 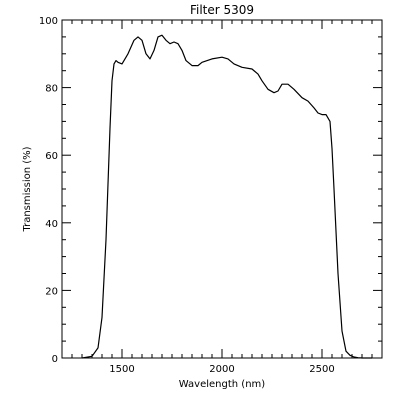 What do you see at coordinates (222, 384) in the screenshot?
I see `x-axis-label: Wavelength (nm)` at bounding box center [222, 384].